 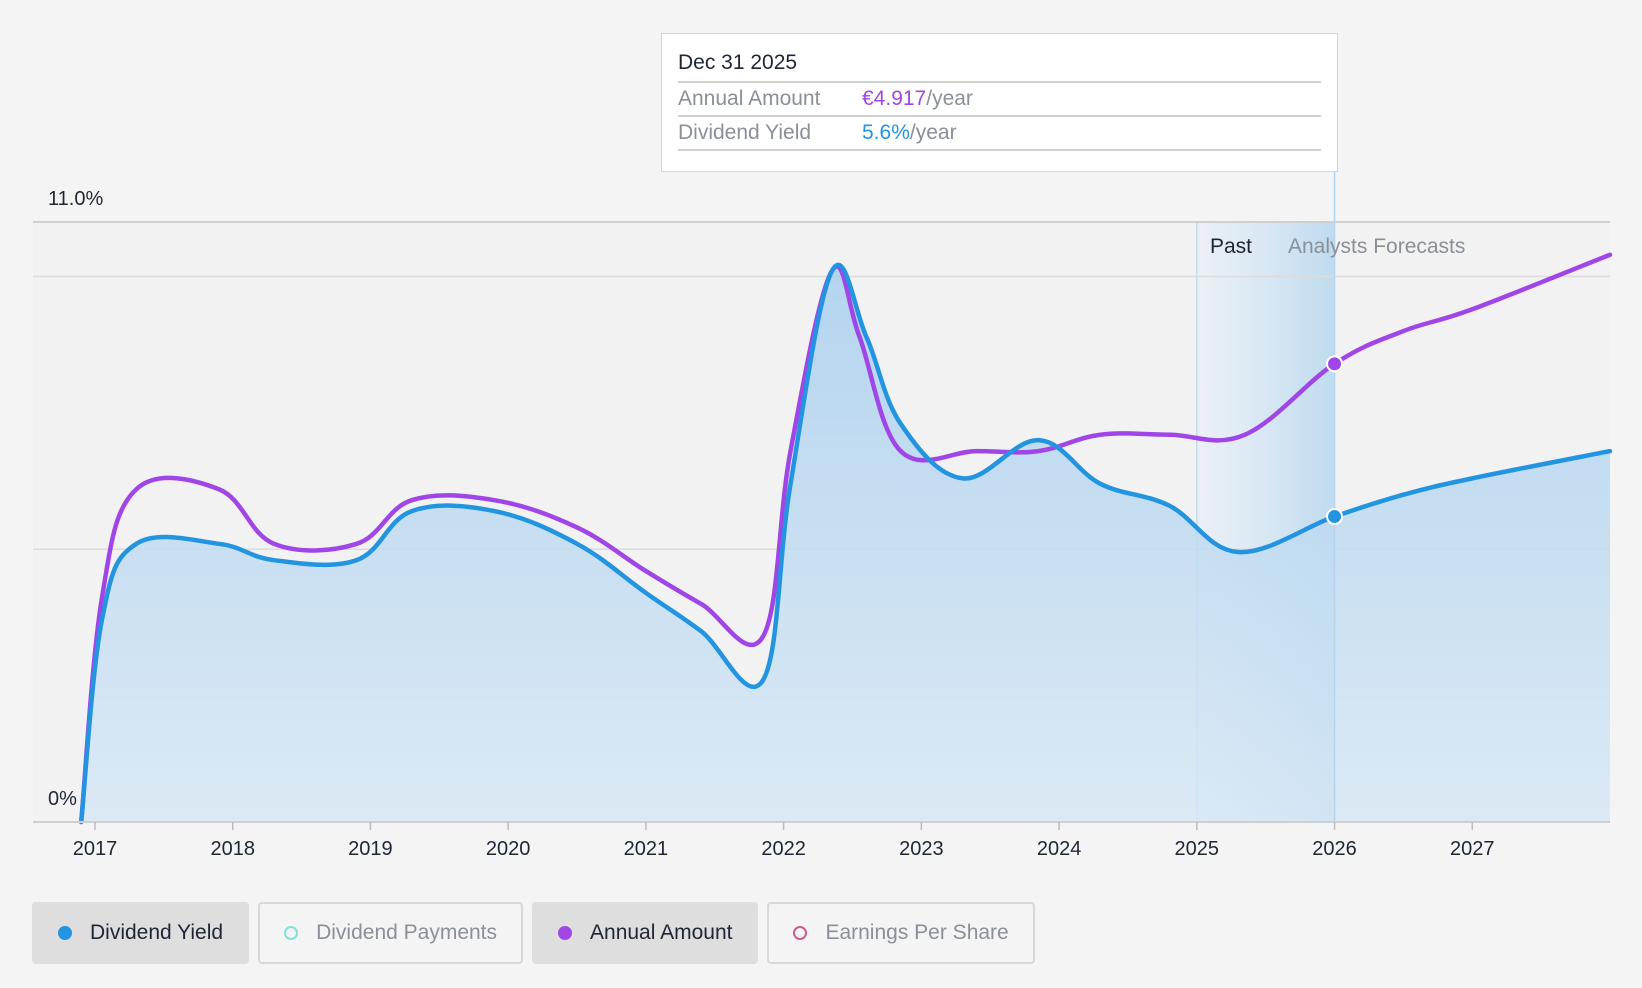 I want to click on tooltip-row-annual-amount: Annual Amount €4.917 /year, so click(x=999, y=100).